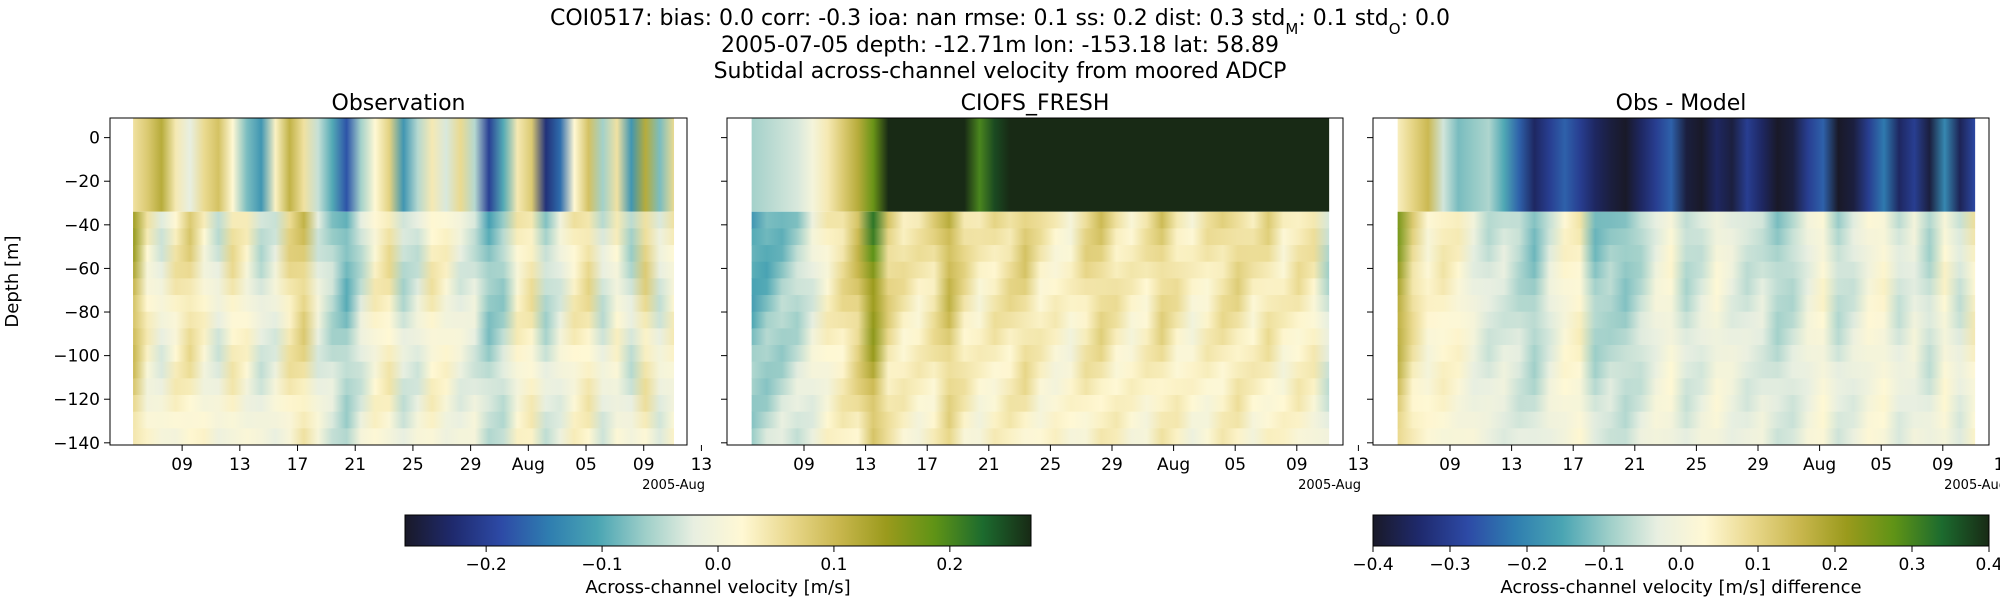  Describe the element at coordinates (82, 269) in the screenshot. I see `y-tick-label: −60` at that location.